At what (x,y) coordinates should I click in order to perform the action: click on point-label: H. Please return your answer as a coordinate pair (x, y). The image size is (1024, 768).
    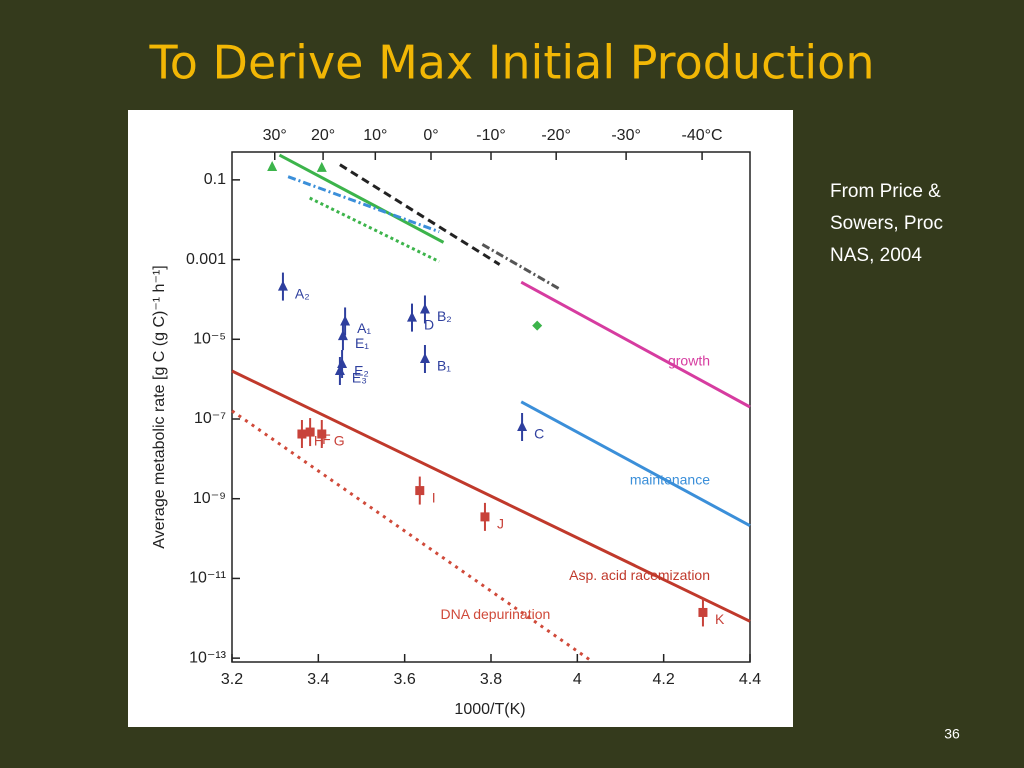
    Looking at the image, I should click on (319, 441).